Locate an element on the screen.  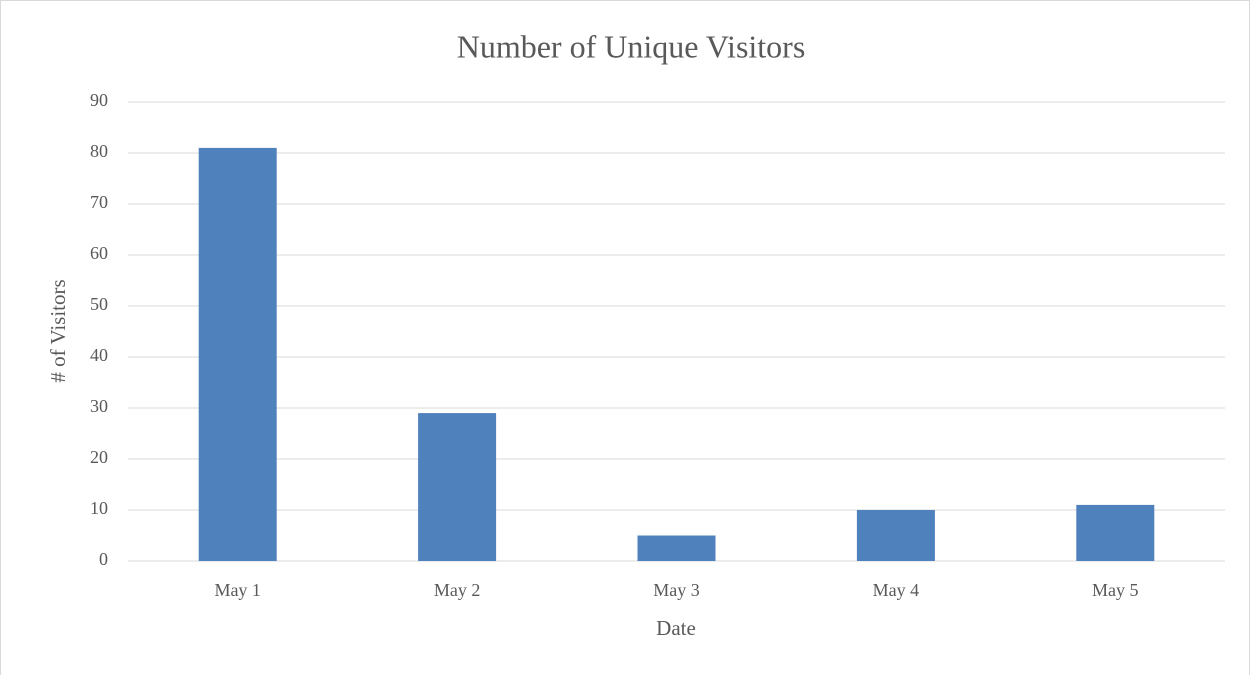
y-tick-label: 70 is located at coordinates (99, 202).